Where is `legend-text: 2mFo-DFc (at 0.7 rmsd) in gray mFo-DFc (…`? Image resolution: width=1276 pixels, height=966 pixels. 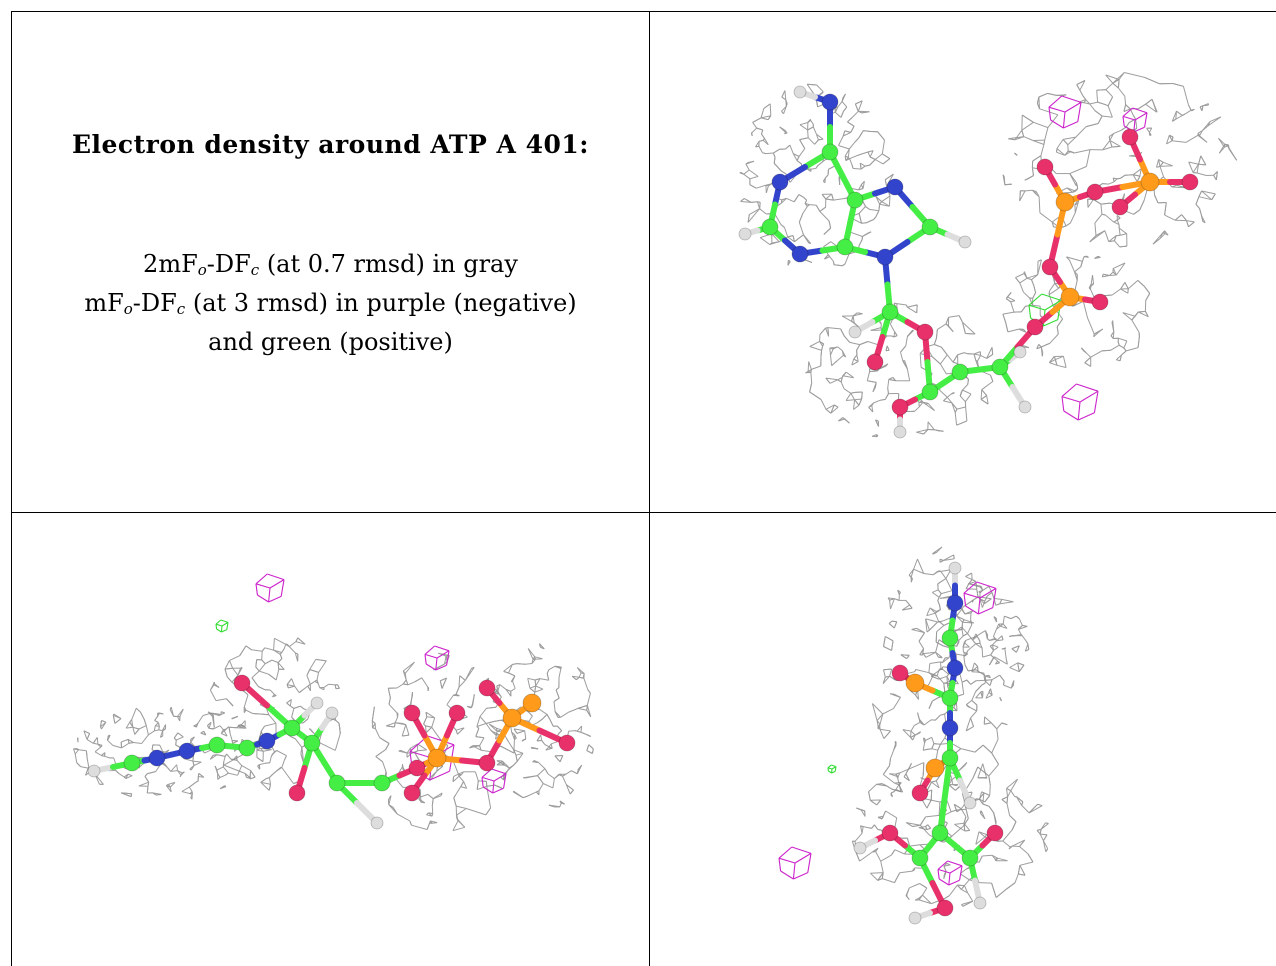 legend-text: 2mFo-DFc (at 0.7 rmsd) in gray mFo-DFc (… is located at coordinates (330, 303).